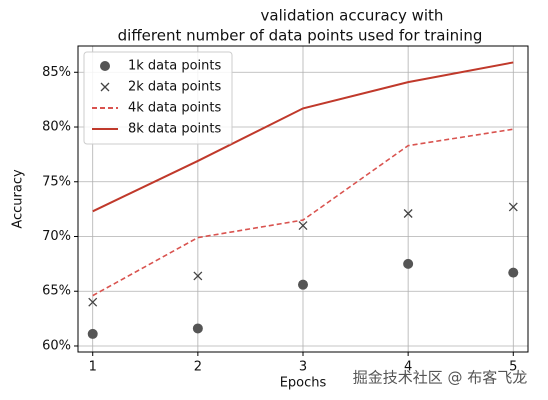  What do you see at coordinates (513, 367) in the screenshot?
I see `x-tick-label: 5` at bounding box center [513, 367].